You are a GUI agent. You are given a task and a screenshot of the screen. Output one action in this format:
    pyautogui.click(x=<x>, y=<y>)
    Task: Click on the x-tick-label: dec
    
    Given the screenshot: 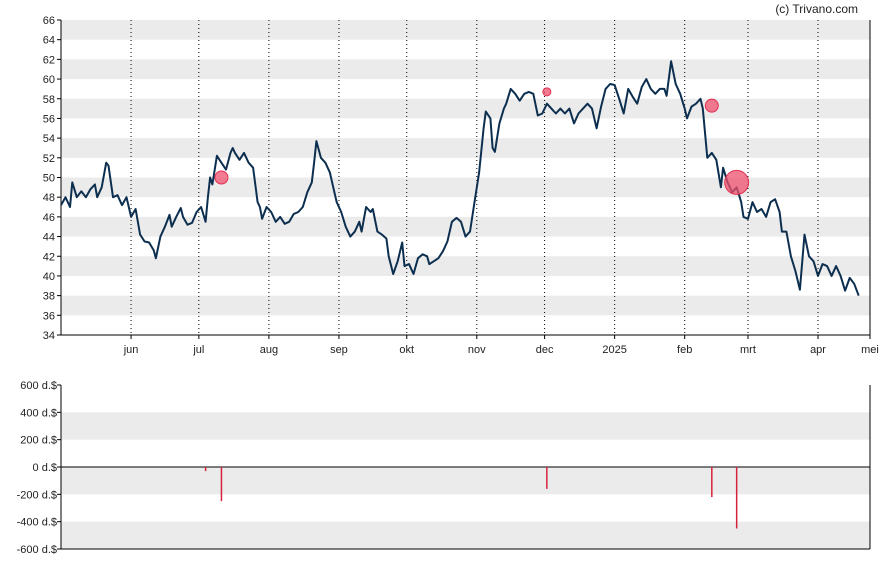 What is the action you would take?
    pyautogui.click(x=545, y=350)
    